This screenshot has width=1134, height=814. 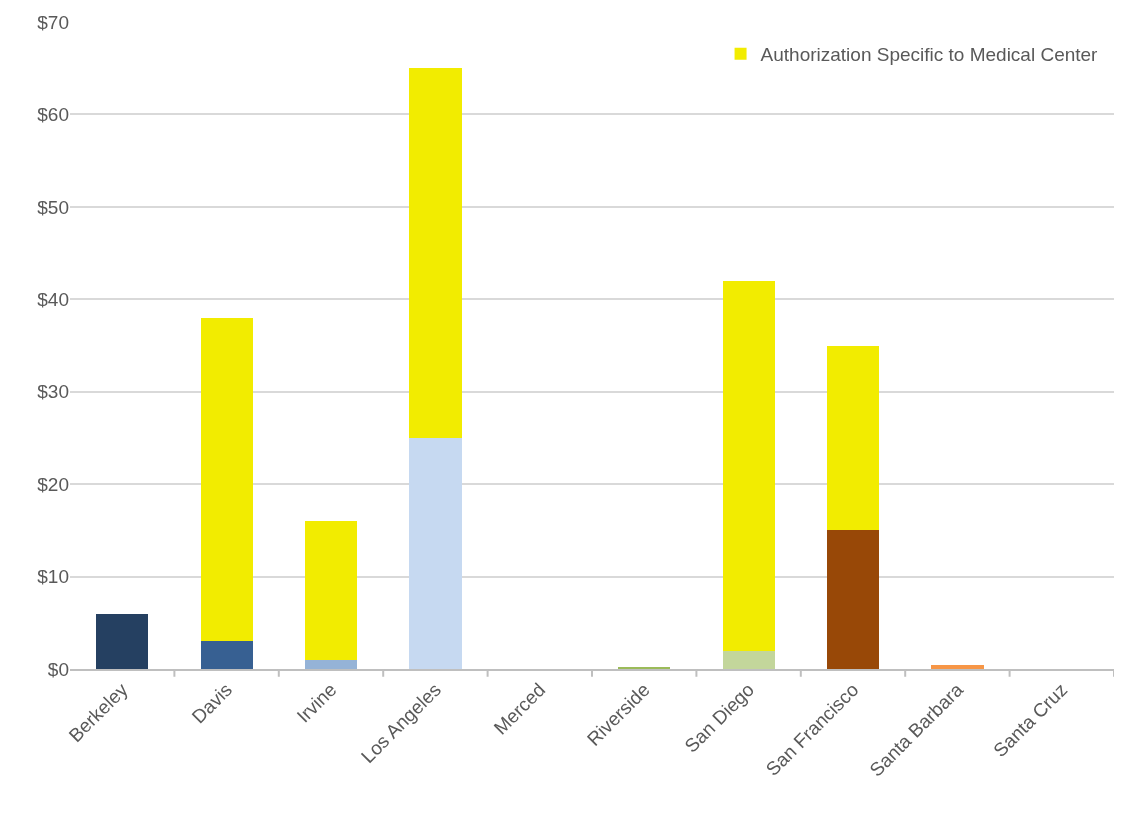 What do you see at coordinates (53, 22) in the screenshot?
I see `y-tick-label: $70` at bounding box center [53, 22].